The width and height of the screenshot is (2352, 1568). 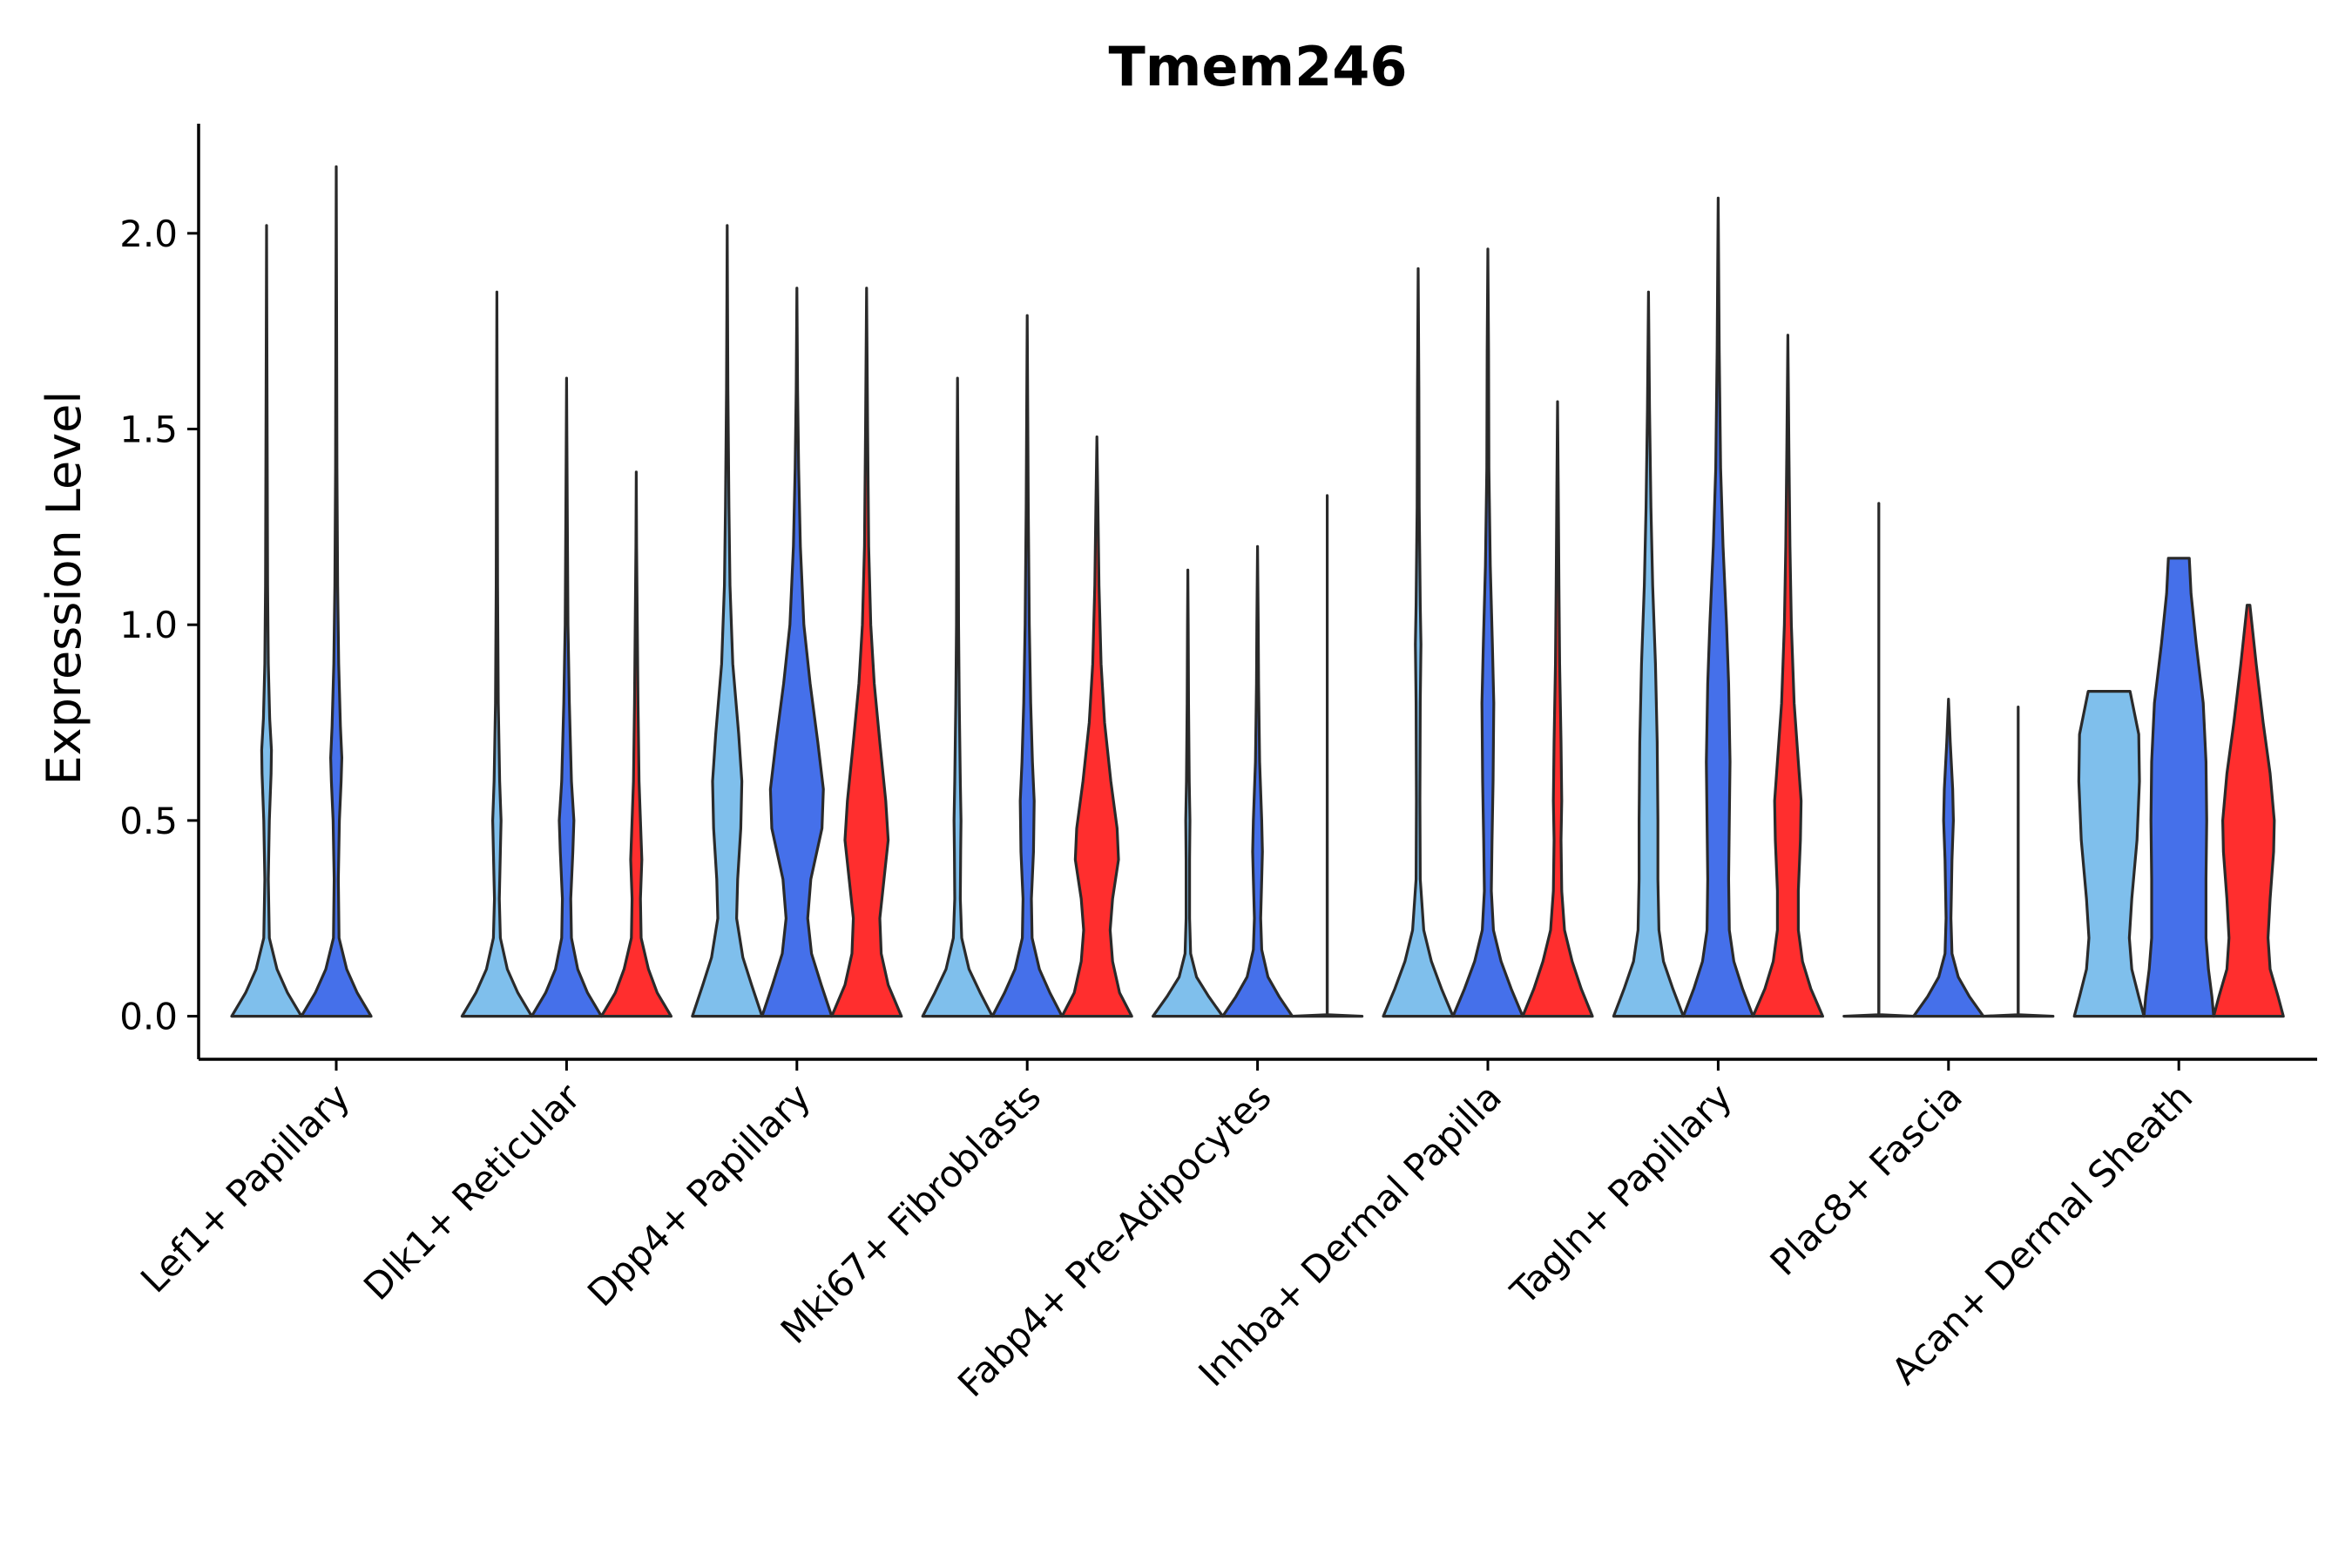 What do you see at coordinates (148, 430) in the screenshot?
I see `y-tick-label: 1.5` at bounding box center [148, 430].